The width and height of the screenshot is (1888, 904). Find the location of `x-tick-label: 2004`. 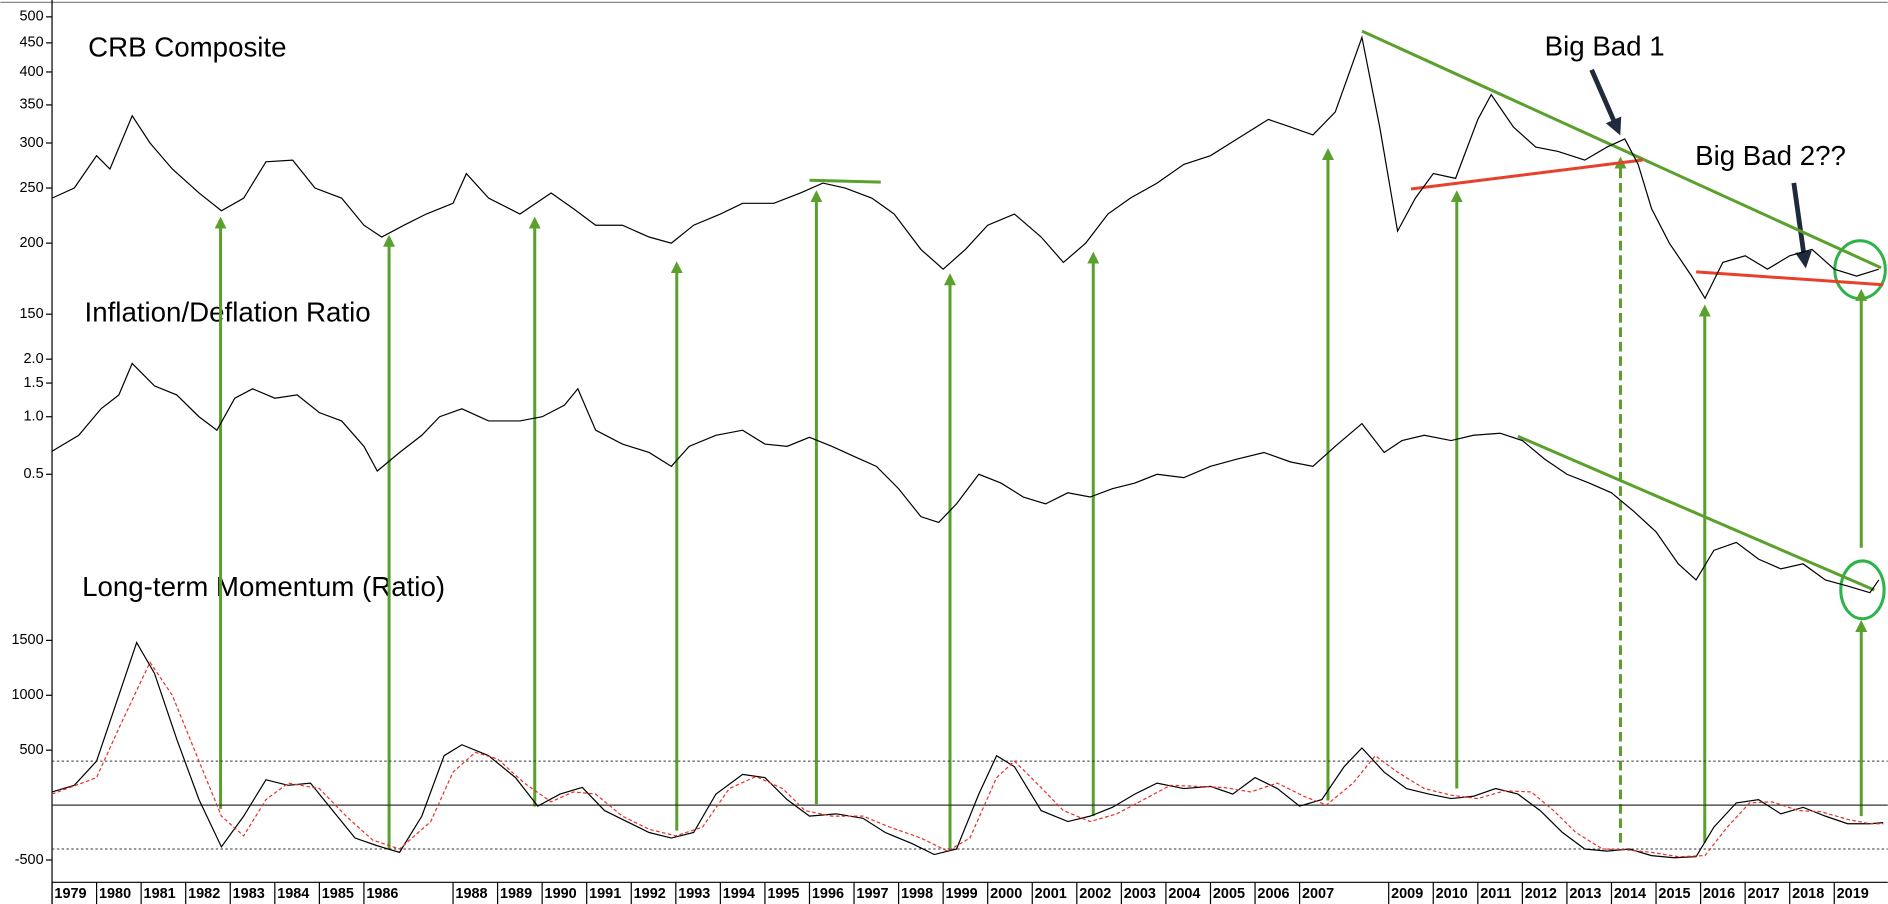

x-tick-label: 2004 is located at coordinates (1184, 894).